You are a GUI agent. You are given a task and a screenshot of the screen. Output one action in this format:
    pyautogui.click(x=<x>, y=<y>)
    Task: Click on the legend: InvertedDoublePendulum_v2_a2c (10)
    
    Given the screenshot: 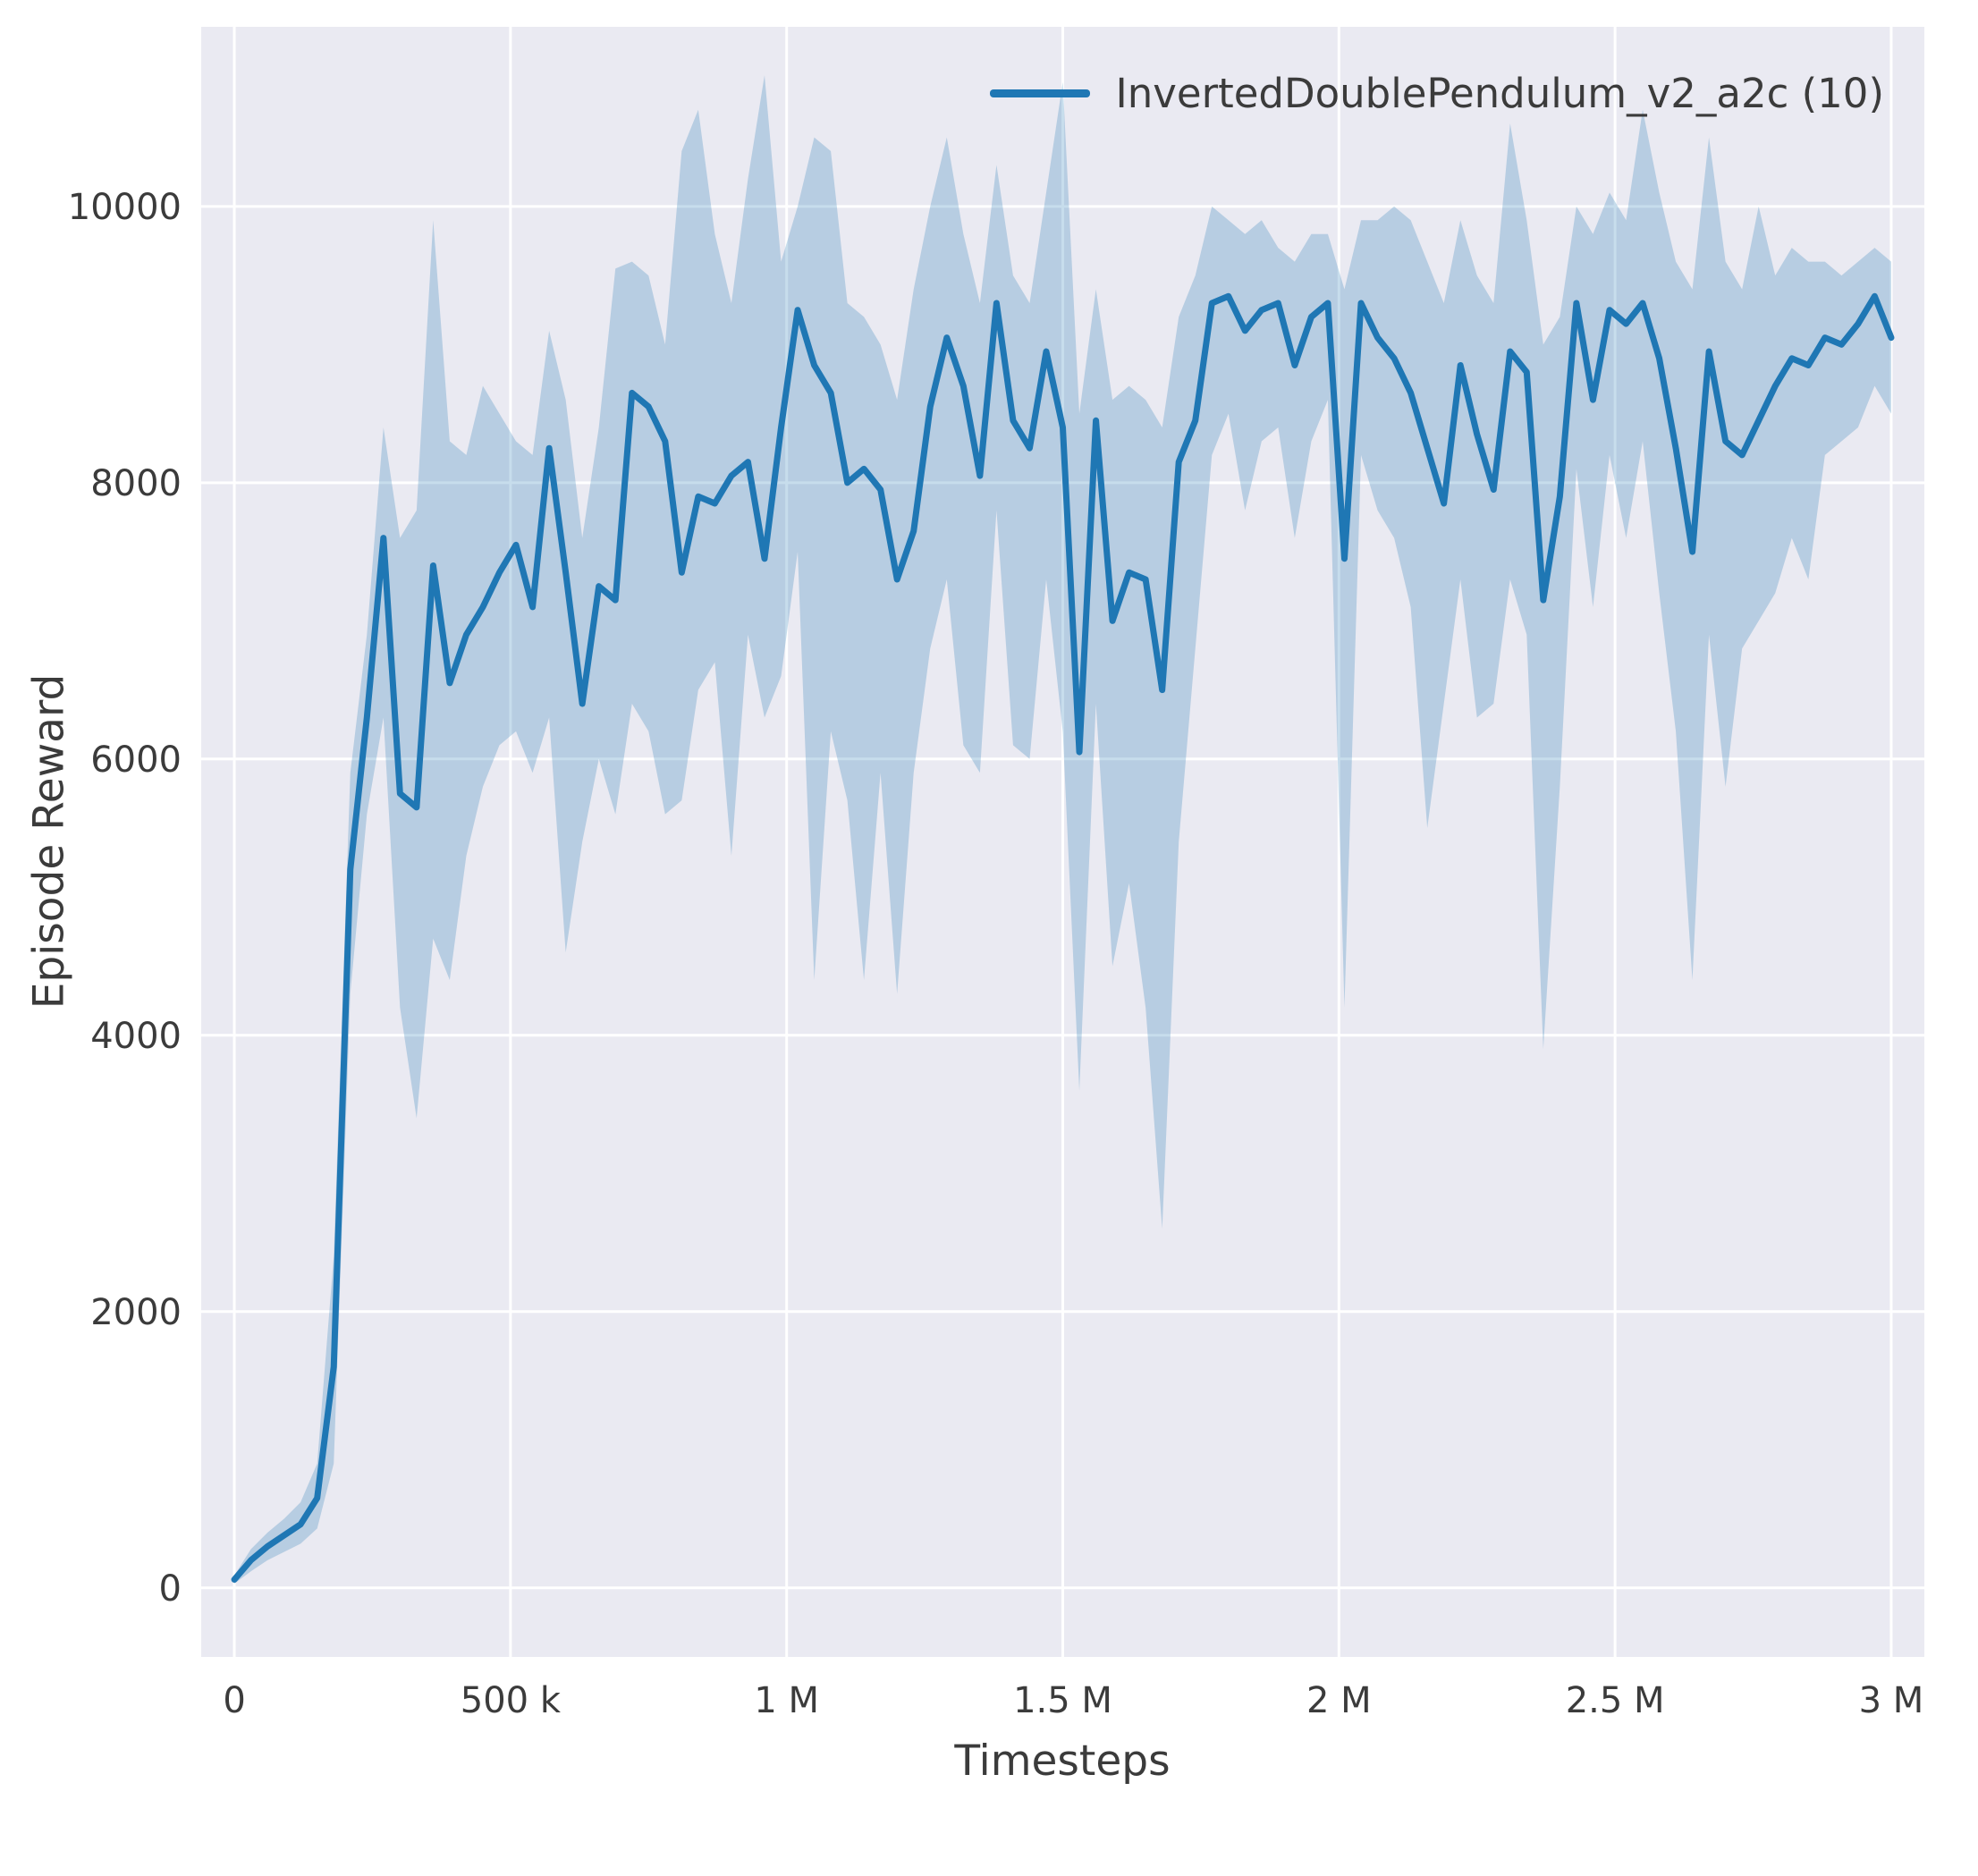 What is the action you would take?
    pyautogui.click(x=1437, y=93)
    